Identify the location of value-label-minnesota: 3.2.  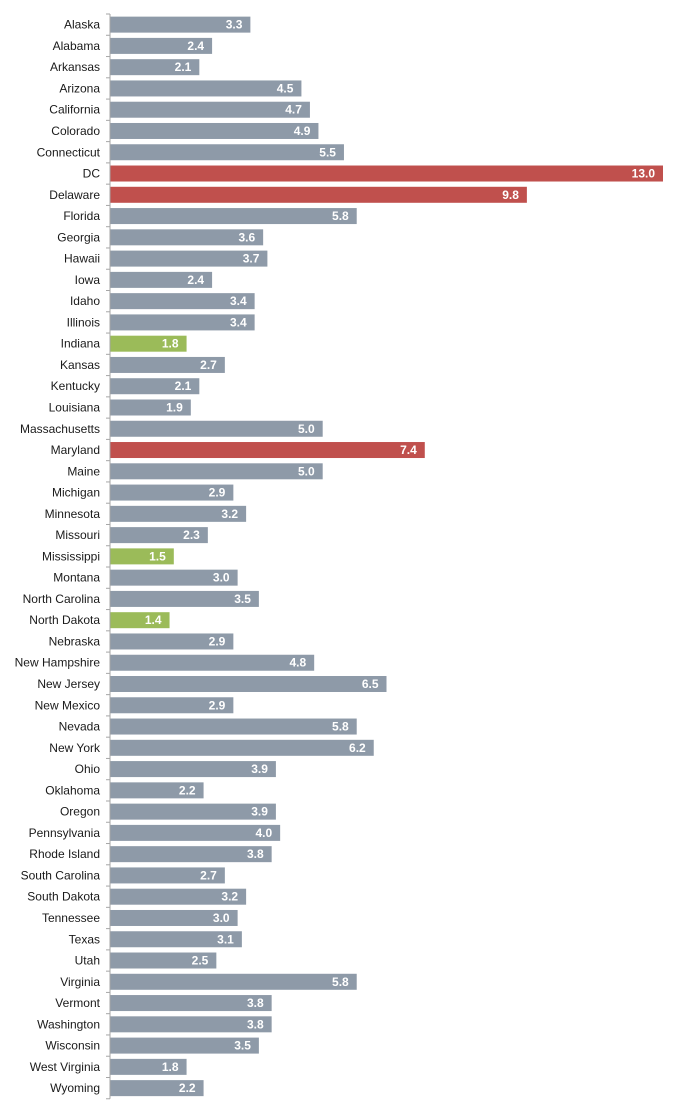
(229, 514).